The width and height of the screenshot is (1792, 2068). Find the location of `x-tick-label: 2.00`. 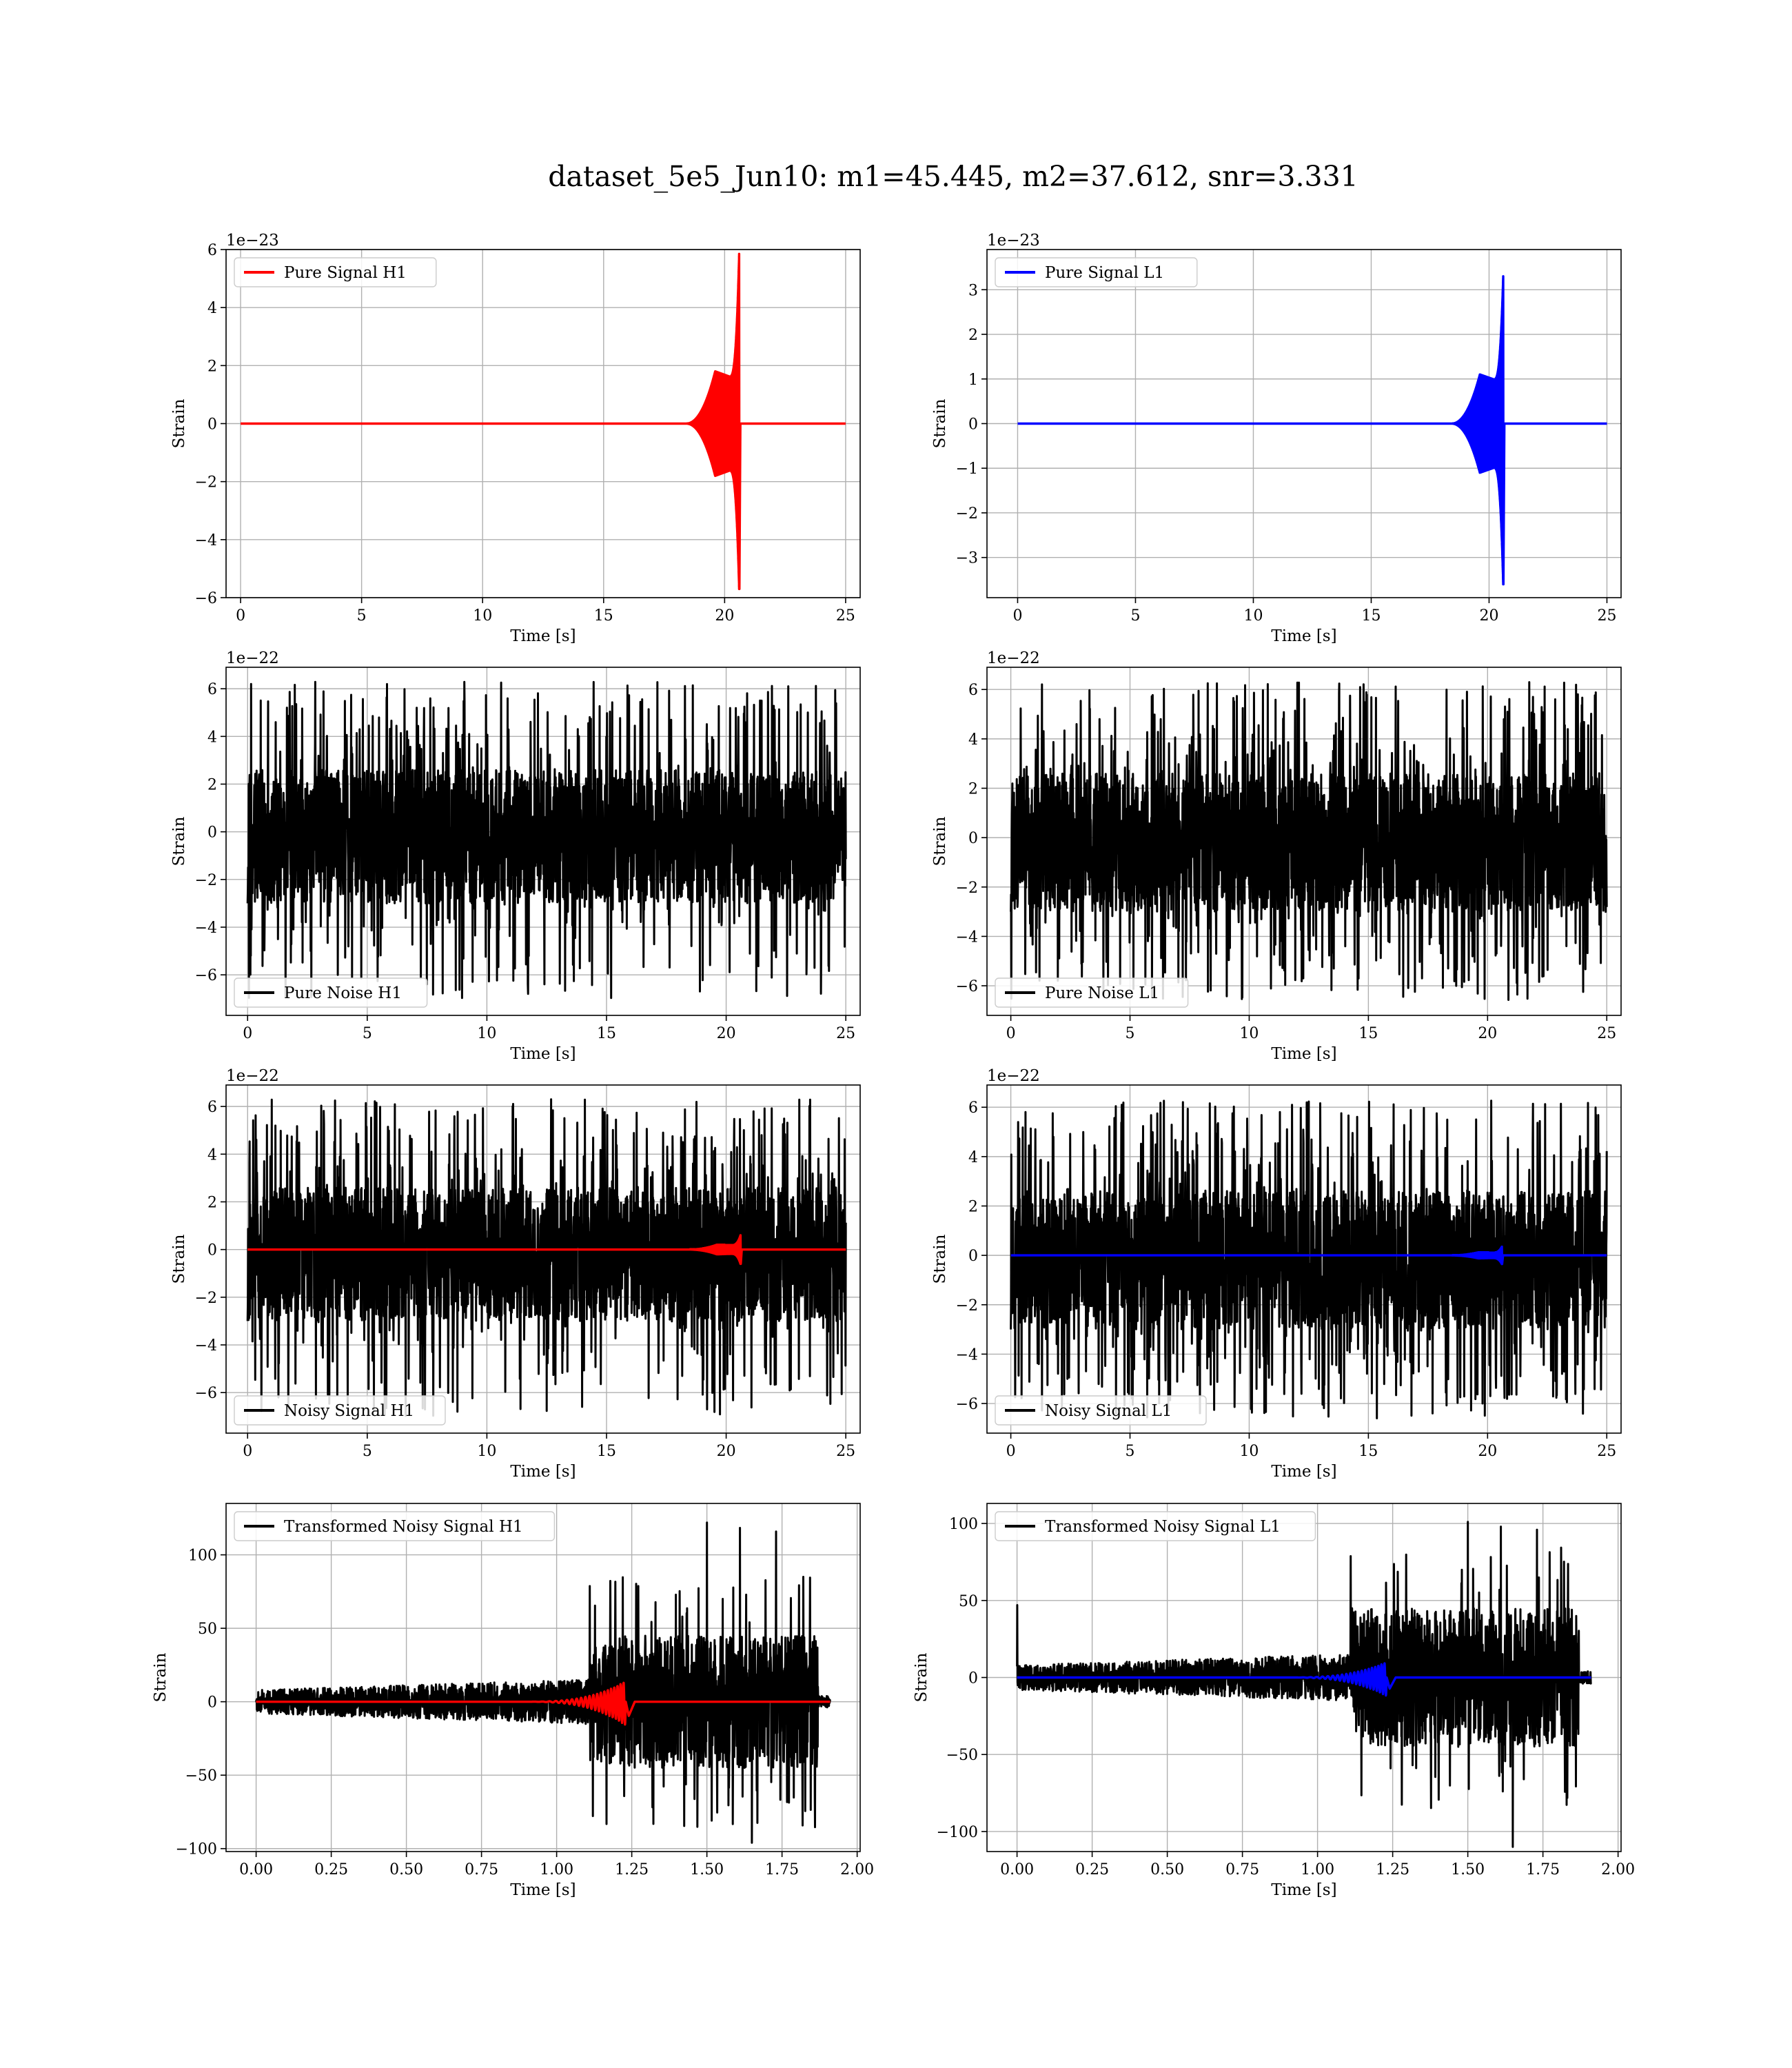

x-tick-label: 2.00 is located at coordinates (1618, 1869).